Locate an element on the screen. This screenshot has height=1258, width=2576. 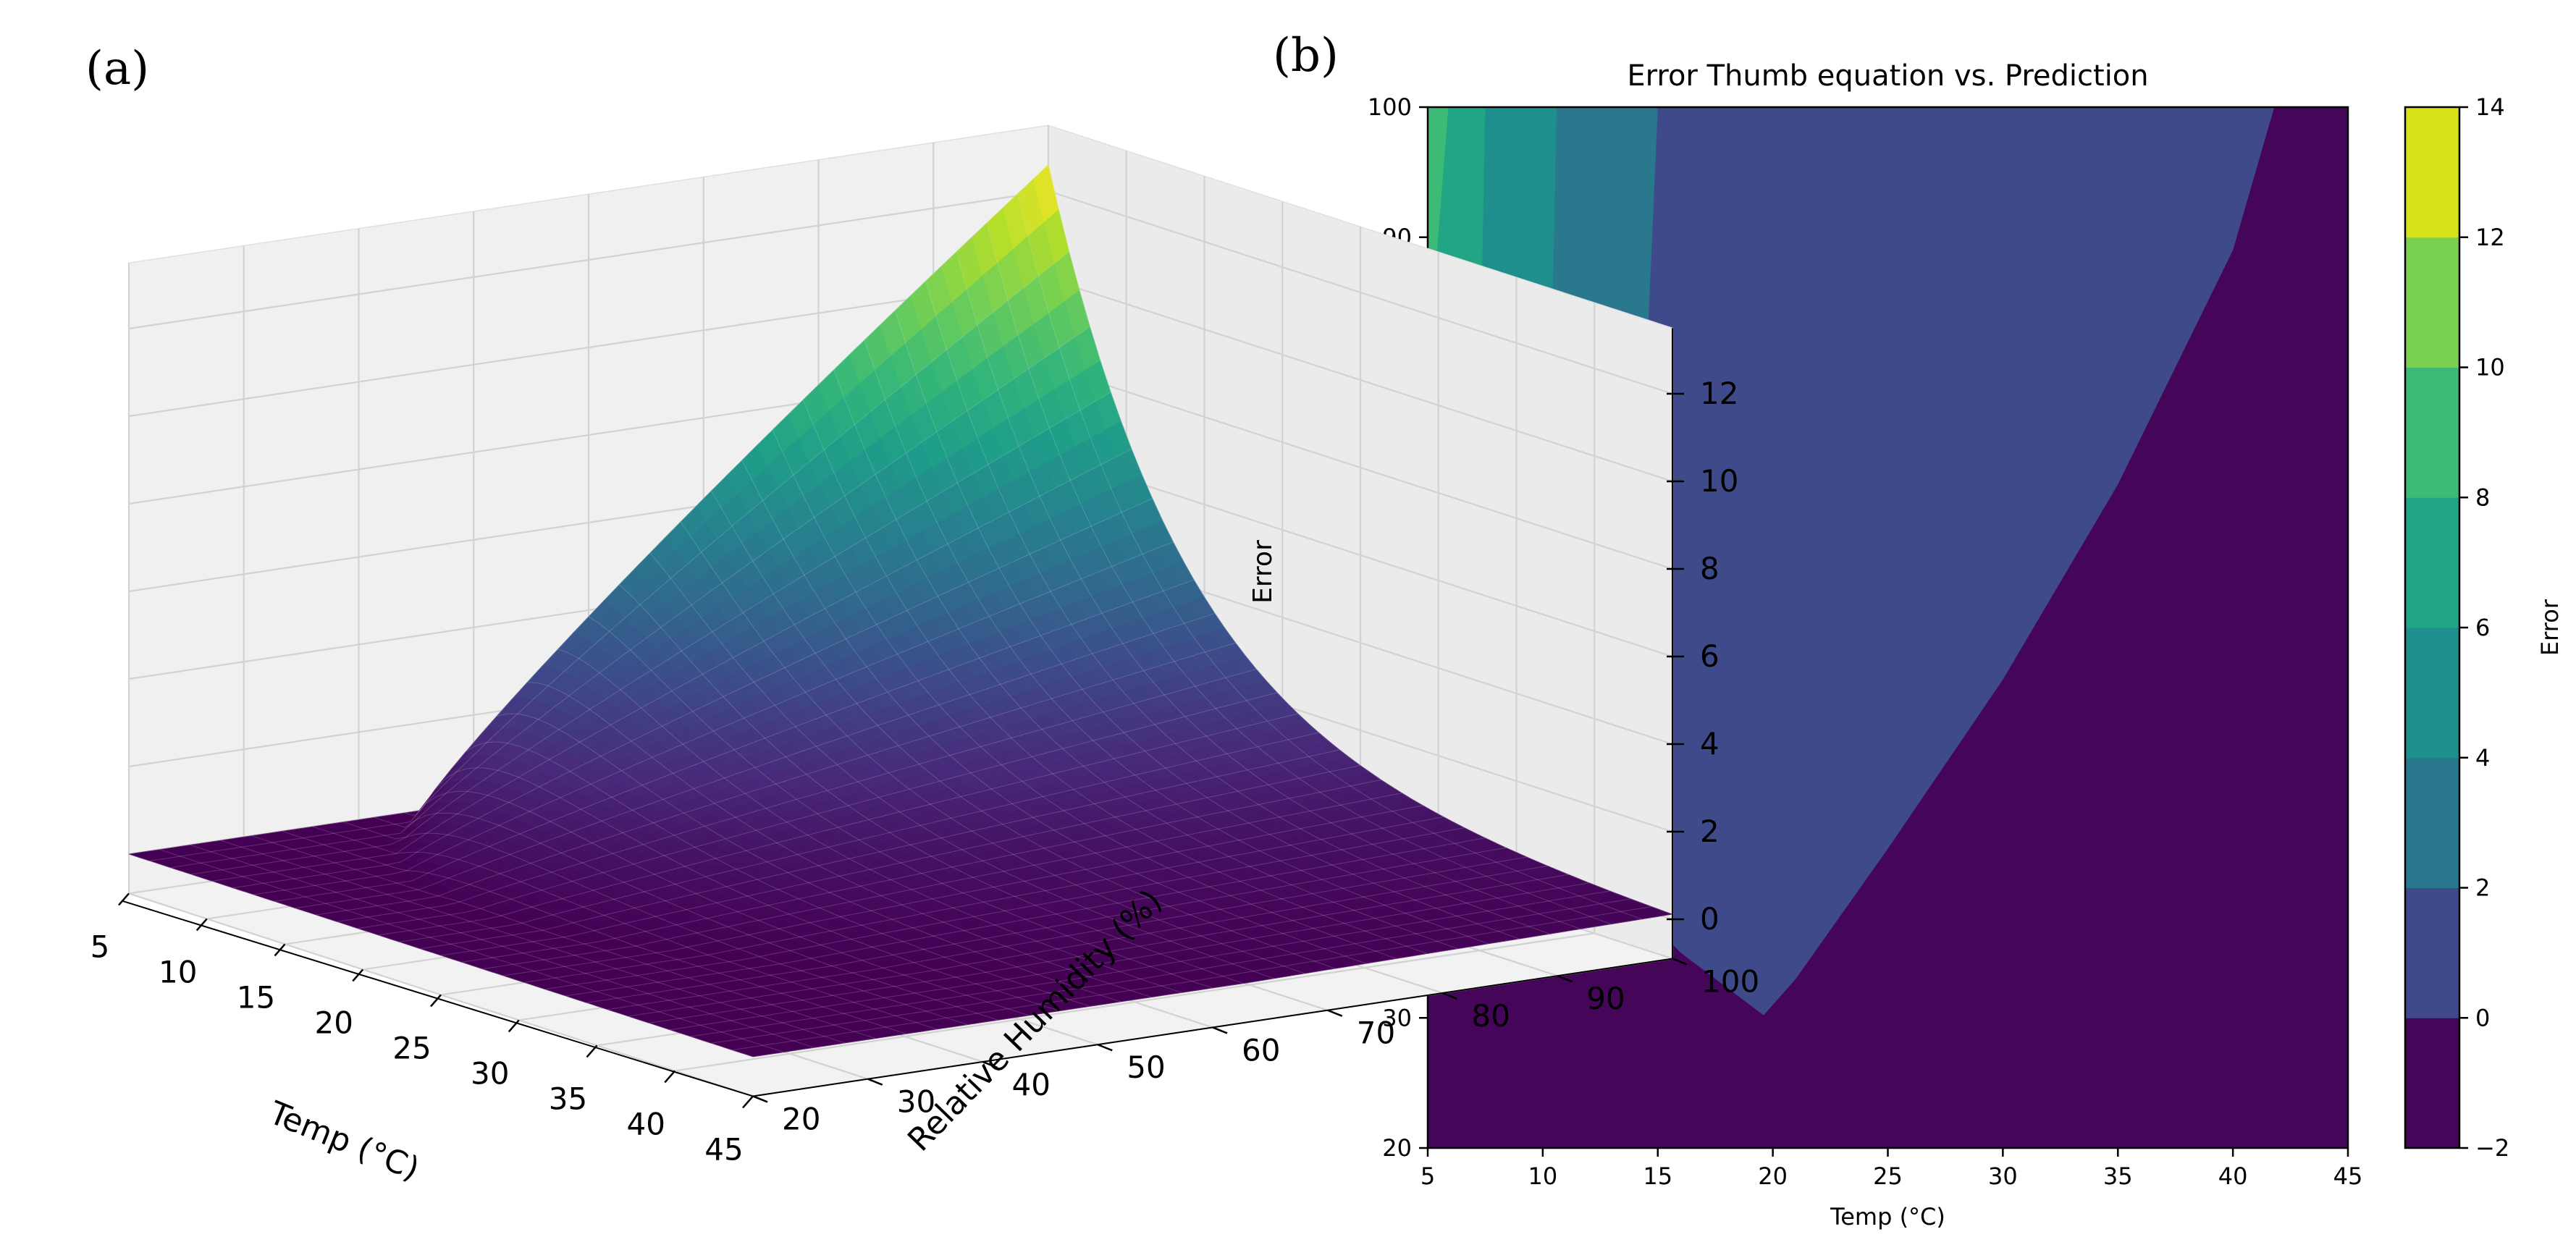
x-tick-label-b: 10 is located at coordinates (1543, 1176).